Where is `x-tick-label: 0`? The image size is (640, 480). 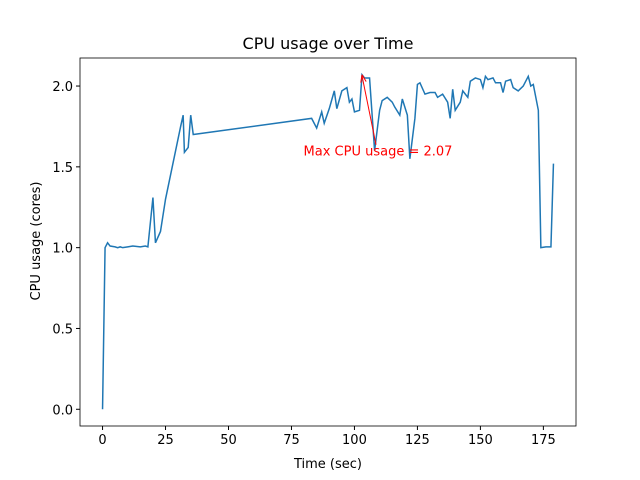 x-tick-label: 0 is located at coordinates (102, 440).